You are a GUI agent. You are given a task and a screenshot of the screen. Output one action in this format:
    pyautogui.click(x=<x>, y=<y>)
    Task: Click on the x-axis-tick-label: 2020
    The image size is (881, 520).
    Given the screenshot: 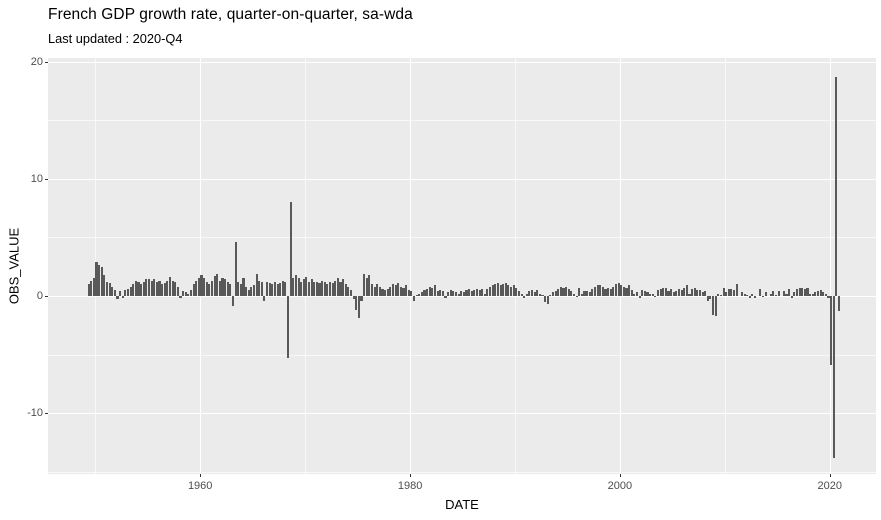 What is the action you would take?
    pyautogui.click(x=830, y=486)
    